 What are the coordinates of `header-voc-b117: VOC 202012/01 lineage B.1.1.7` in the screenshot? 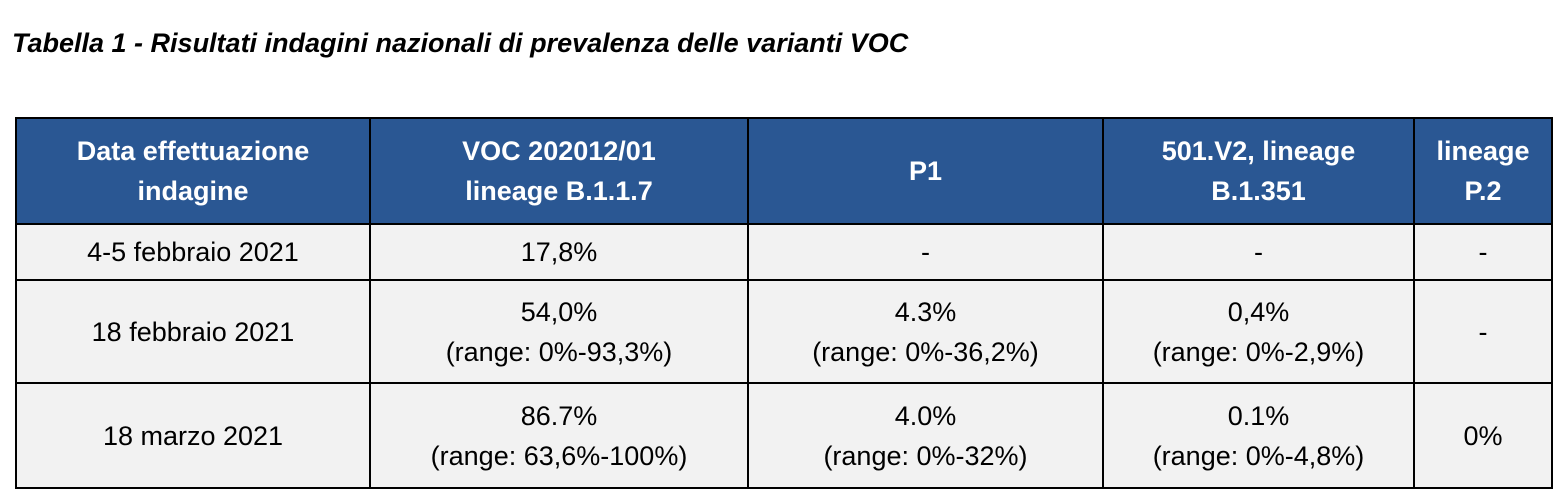 It's located at (559, 171).